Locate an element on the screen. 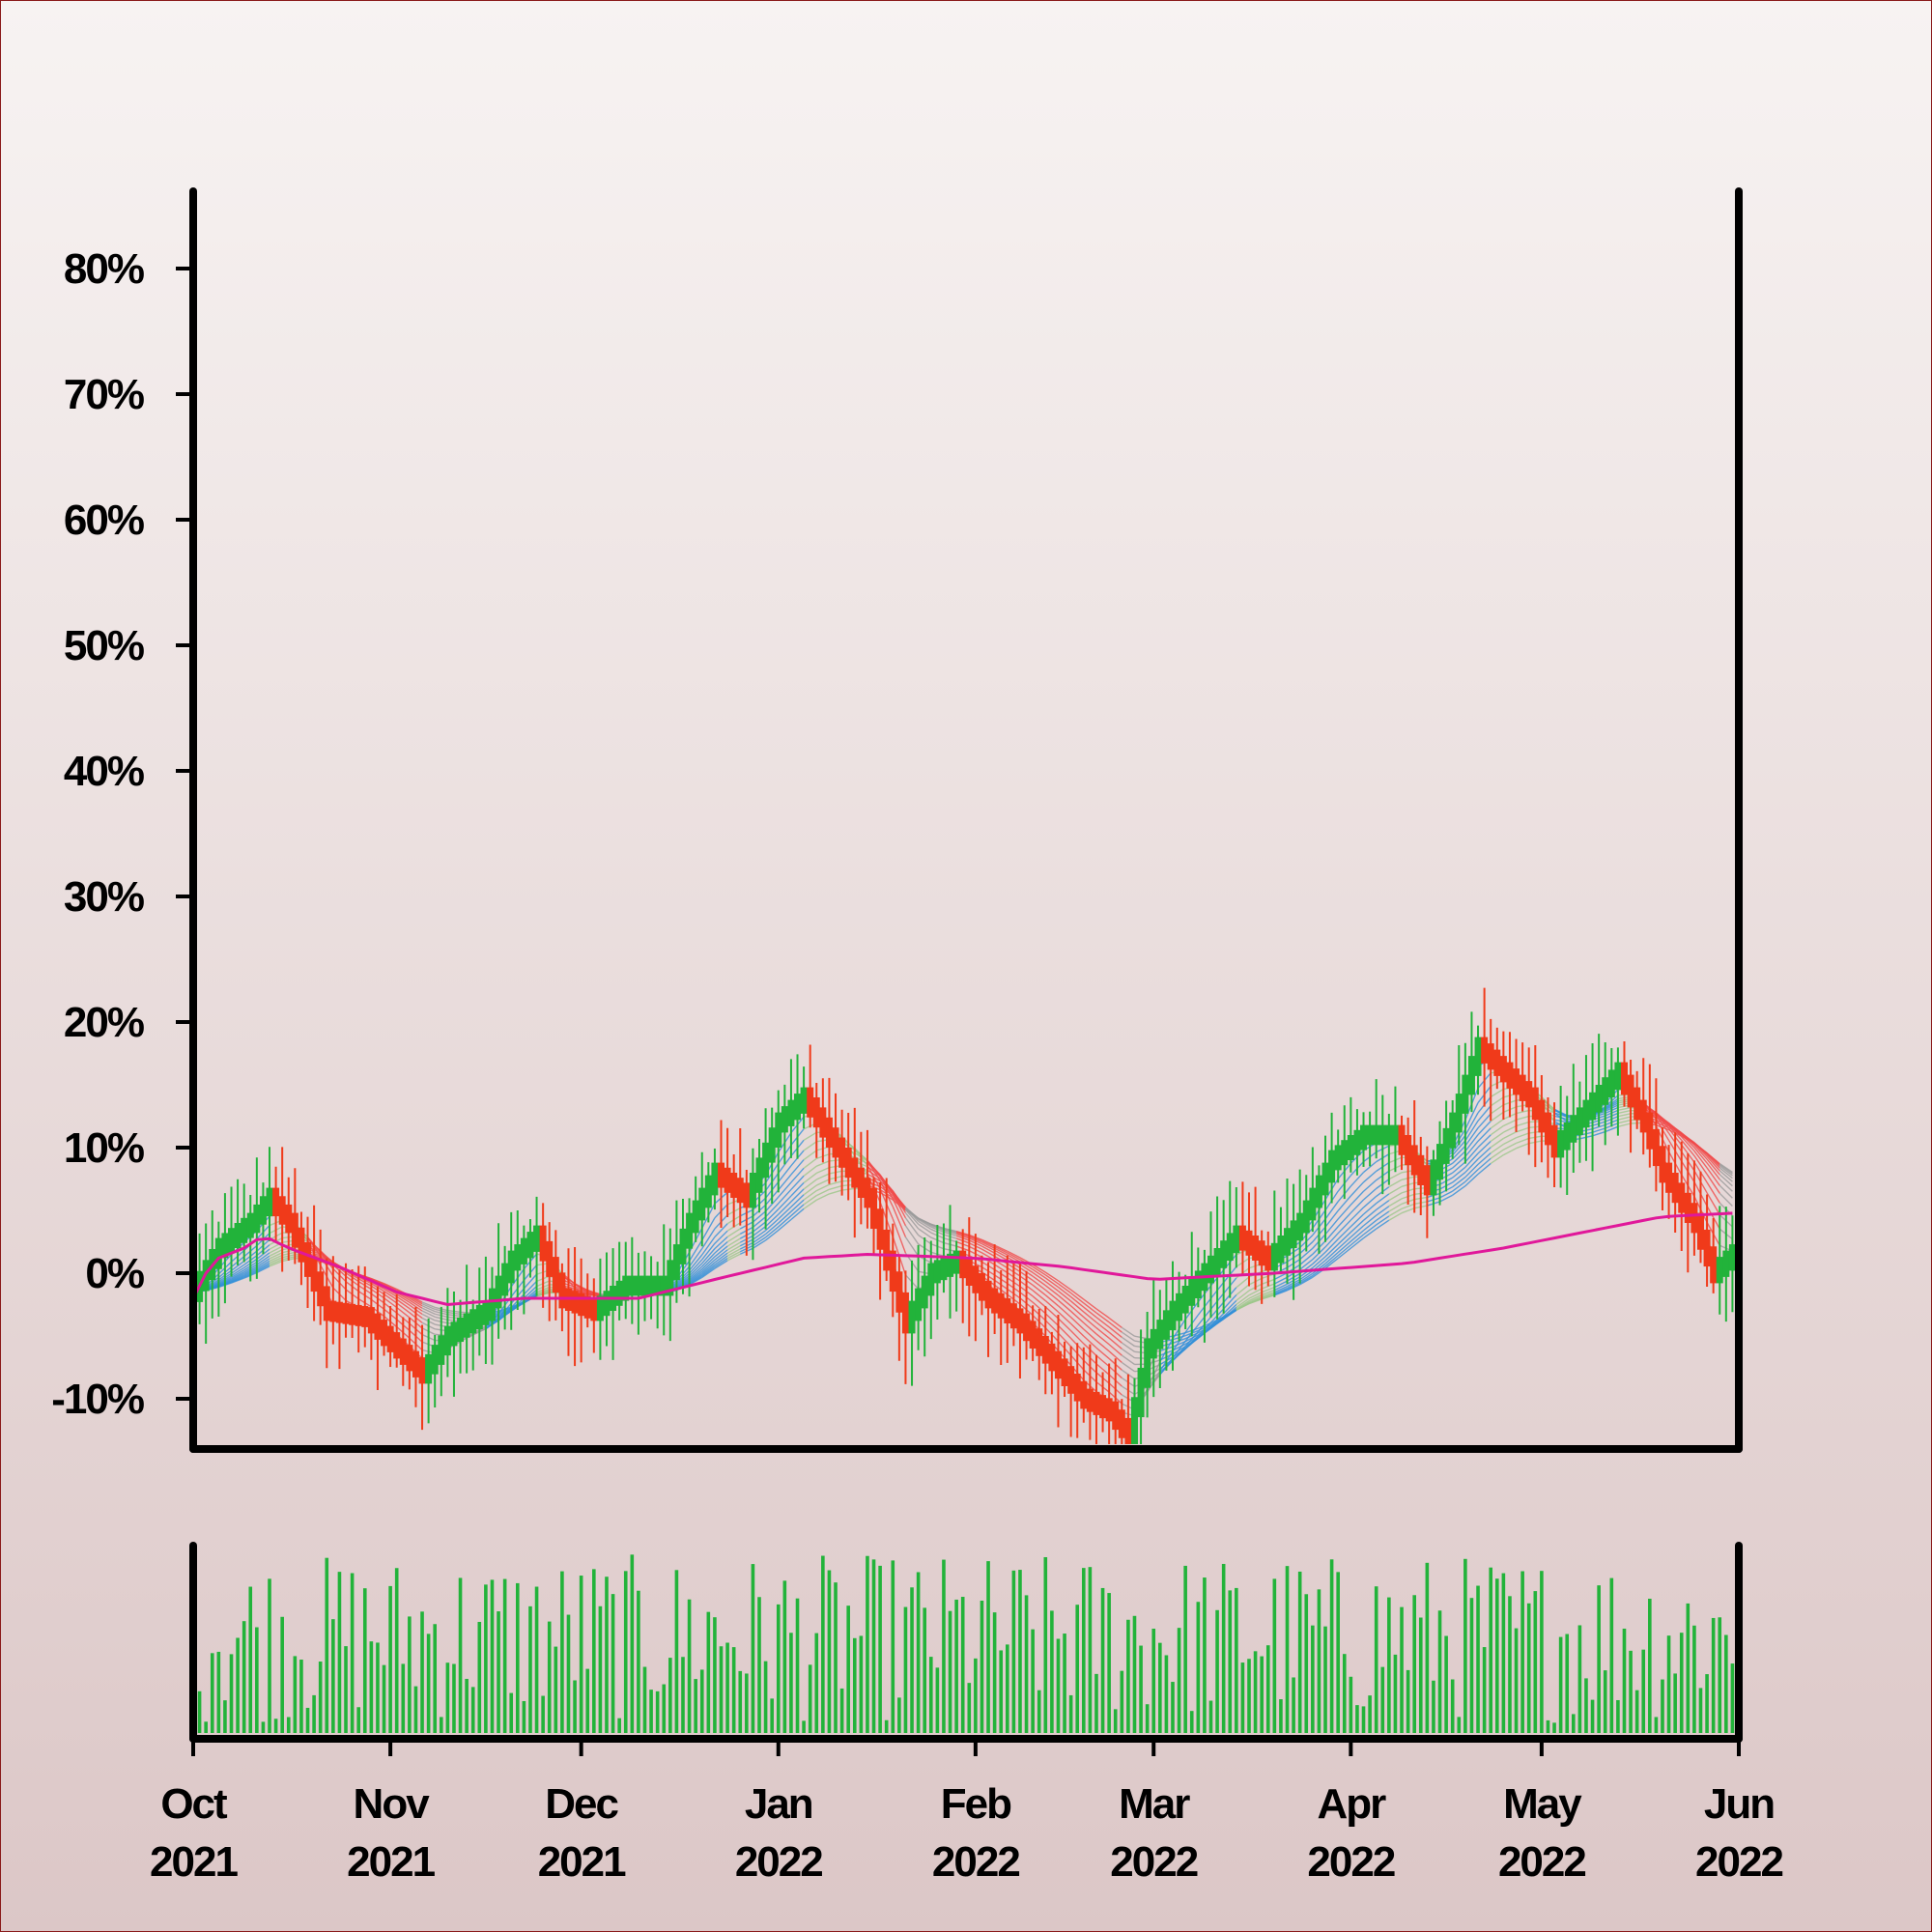  y-tick-label: 80% is located at coordinates (104, 269).